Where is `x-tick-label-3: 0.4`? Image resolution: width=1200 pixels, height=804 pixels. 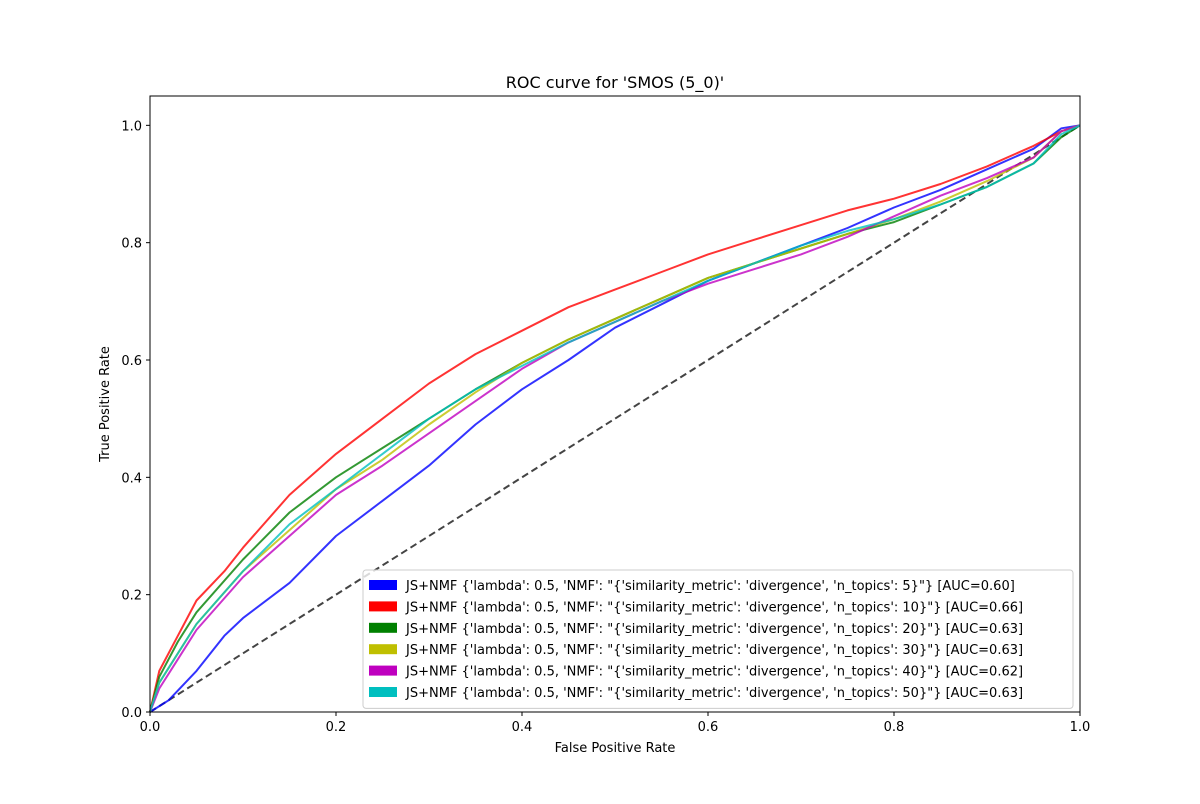 x-tick-label-3: 0.4 is located at coordinates (522, 727).